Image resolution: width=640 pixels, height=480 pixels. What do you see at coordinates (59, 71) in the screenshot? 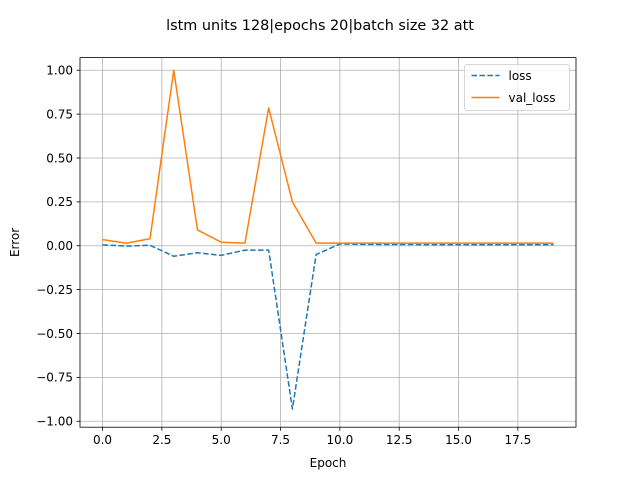
I see `y-tick-label: 1.00` at bounding box center [59, 71].